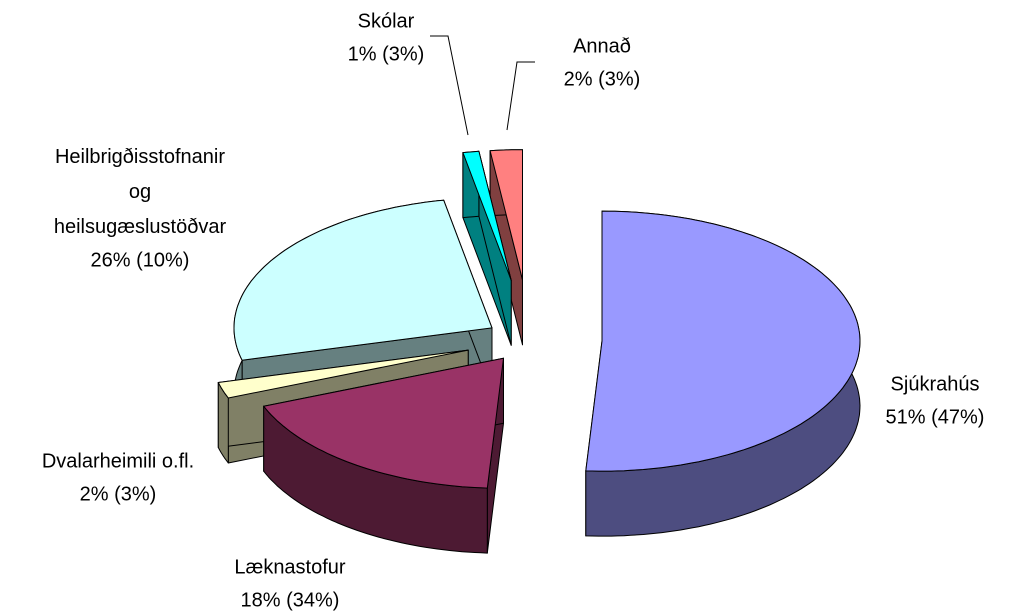 This screenshot has width=1012, height=614. I want to click on value-label: 51% (47%), so click(935, 417).